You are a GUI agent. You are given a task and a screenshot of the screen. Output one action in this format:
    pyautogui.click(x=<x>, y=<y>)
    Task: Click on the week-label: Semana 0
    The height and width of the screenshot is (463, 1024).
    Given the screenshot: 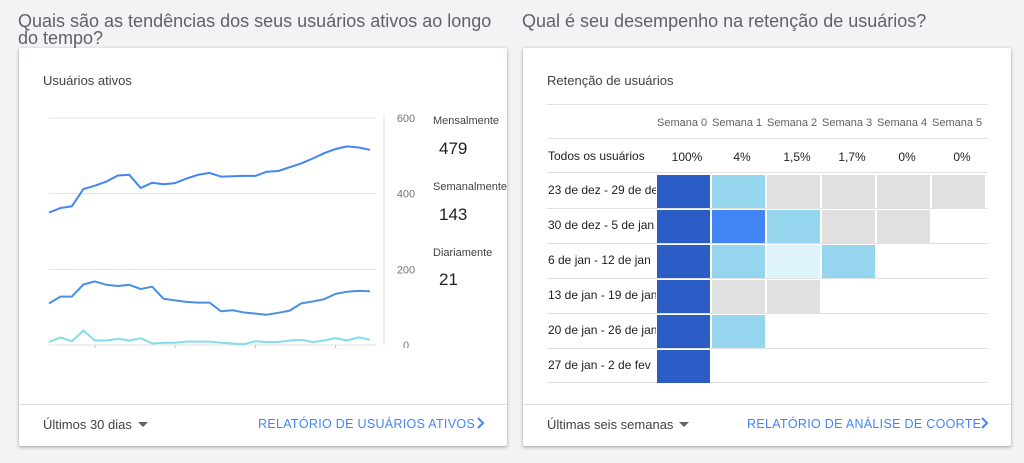 What is the action you would take?
    pyautogui.click(x=682, y=123)
    